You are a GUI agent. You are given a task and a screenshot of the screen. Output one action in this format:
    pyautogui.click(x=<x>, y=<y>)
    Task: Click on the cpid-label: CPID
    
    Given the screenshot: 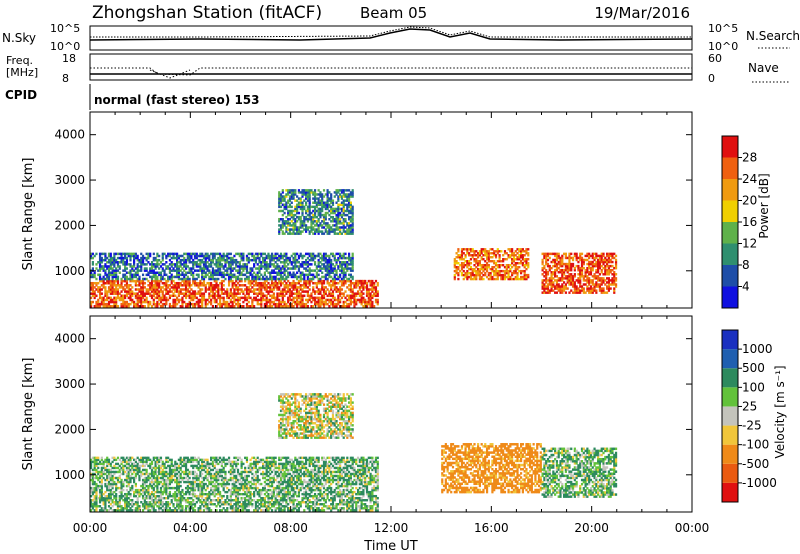 What is the action you would take?
    pyautogui.click(x=21, y=95)
    